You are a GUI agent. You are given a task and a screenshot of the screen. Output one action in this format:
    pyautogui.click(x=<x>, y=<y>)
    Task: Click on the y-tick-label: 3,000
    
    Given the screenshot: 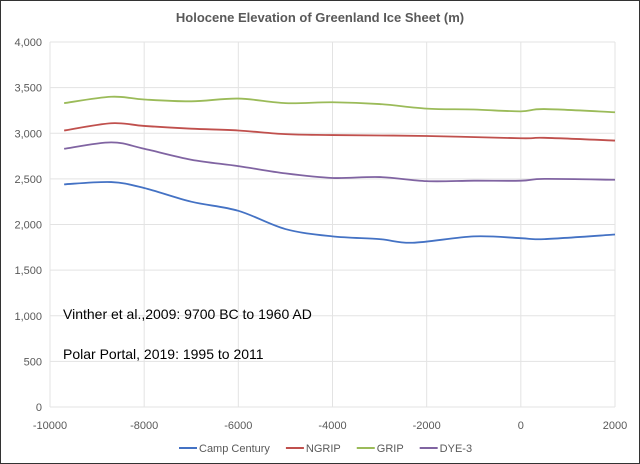 What is the action you would take?
    pyautogui.click(x=28, y=134)
    